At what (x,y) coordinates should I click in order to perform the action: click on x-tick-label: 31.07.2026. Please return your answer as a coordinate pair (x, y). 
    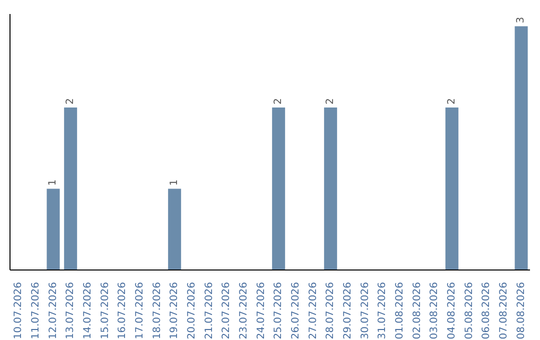
    Looking at the image, I should click on (382, 311).